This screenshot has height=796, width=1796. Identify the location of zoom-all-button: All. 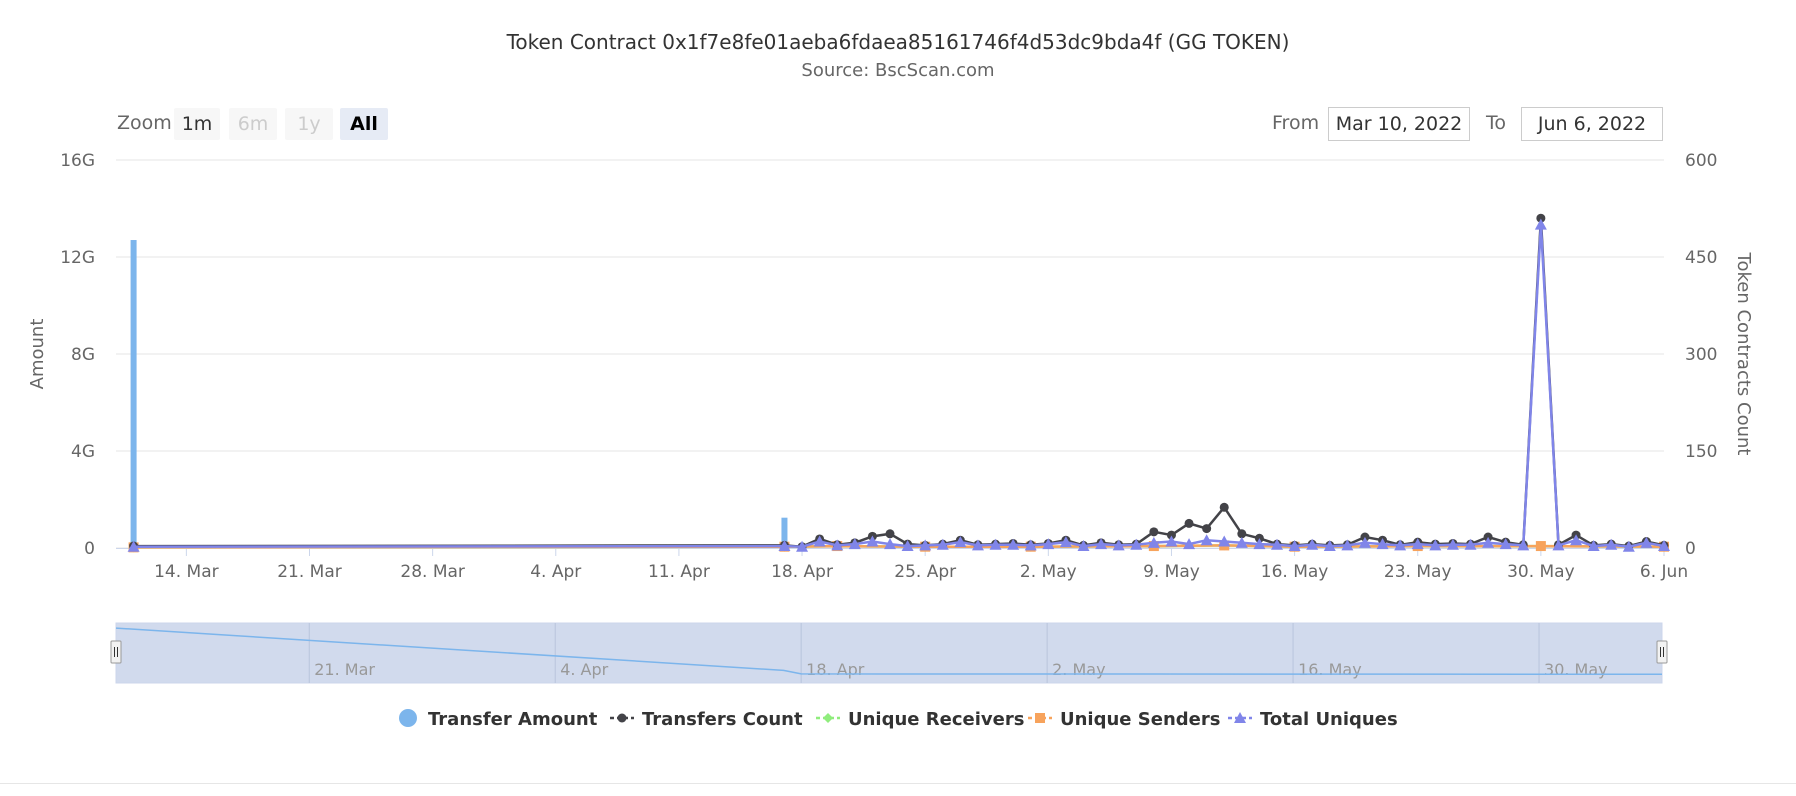
(364, 124).